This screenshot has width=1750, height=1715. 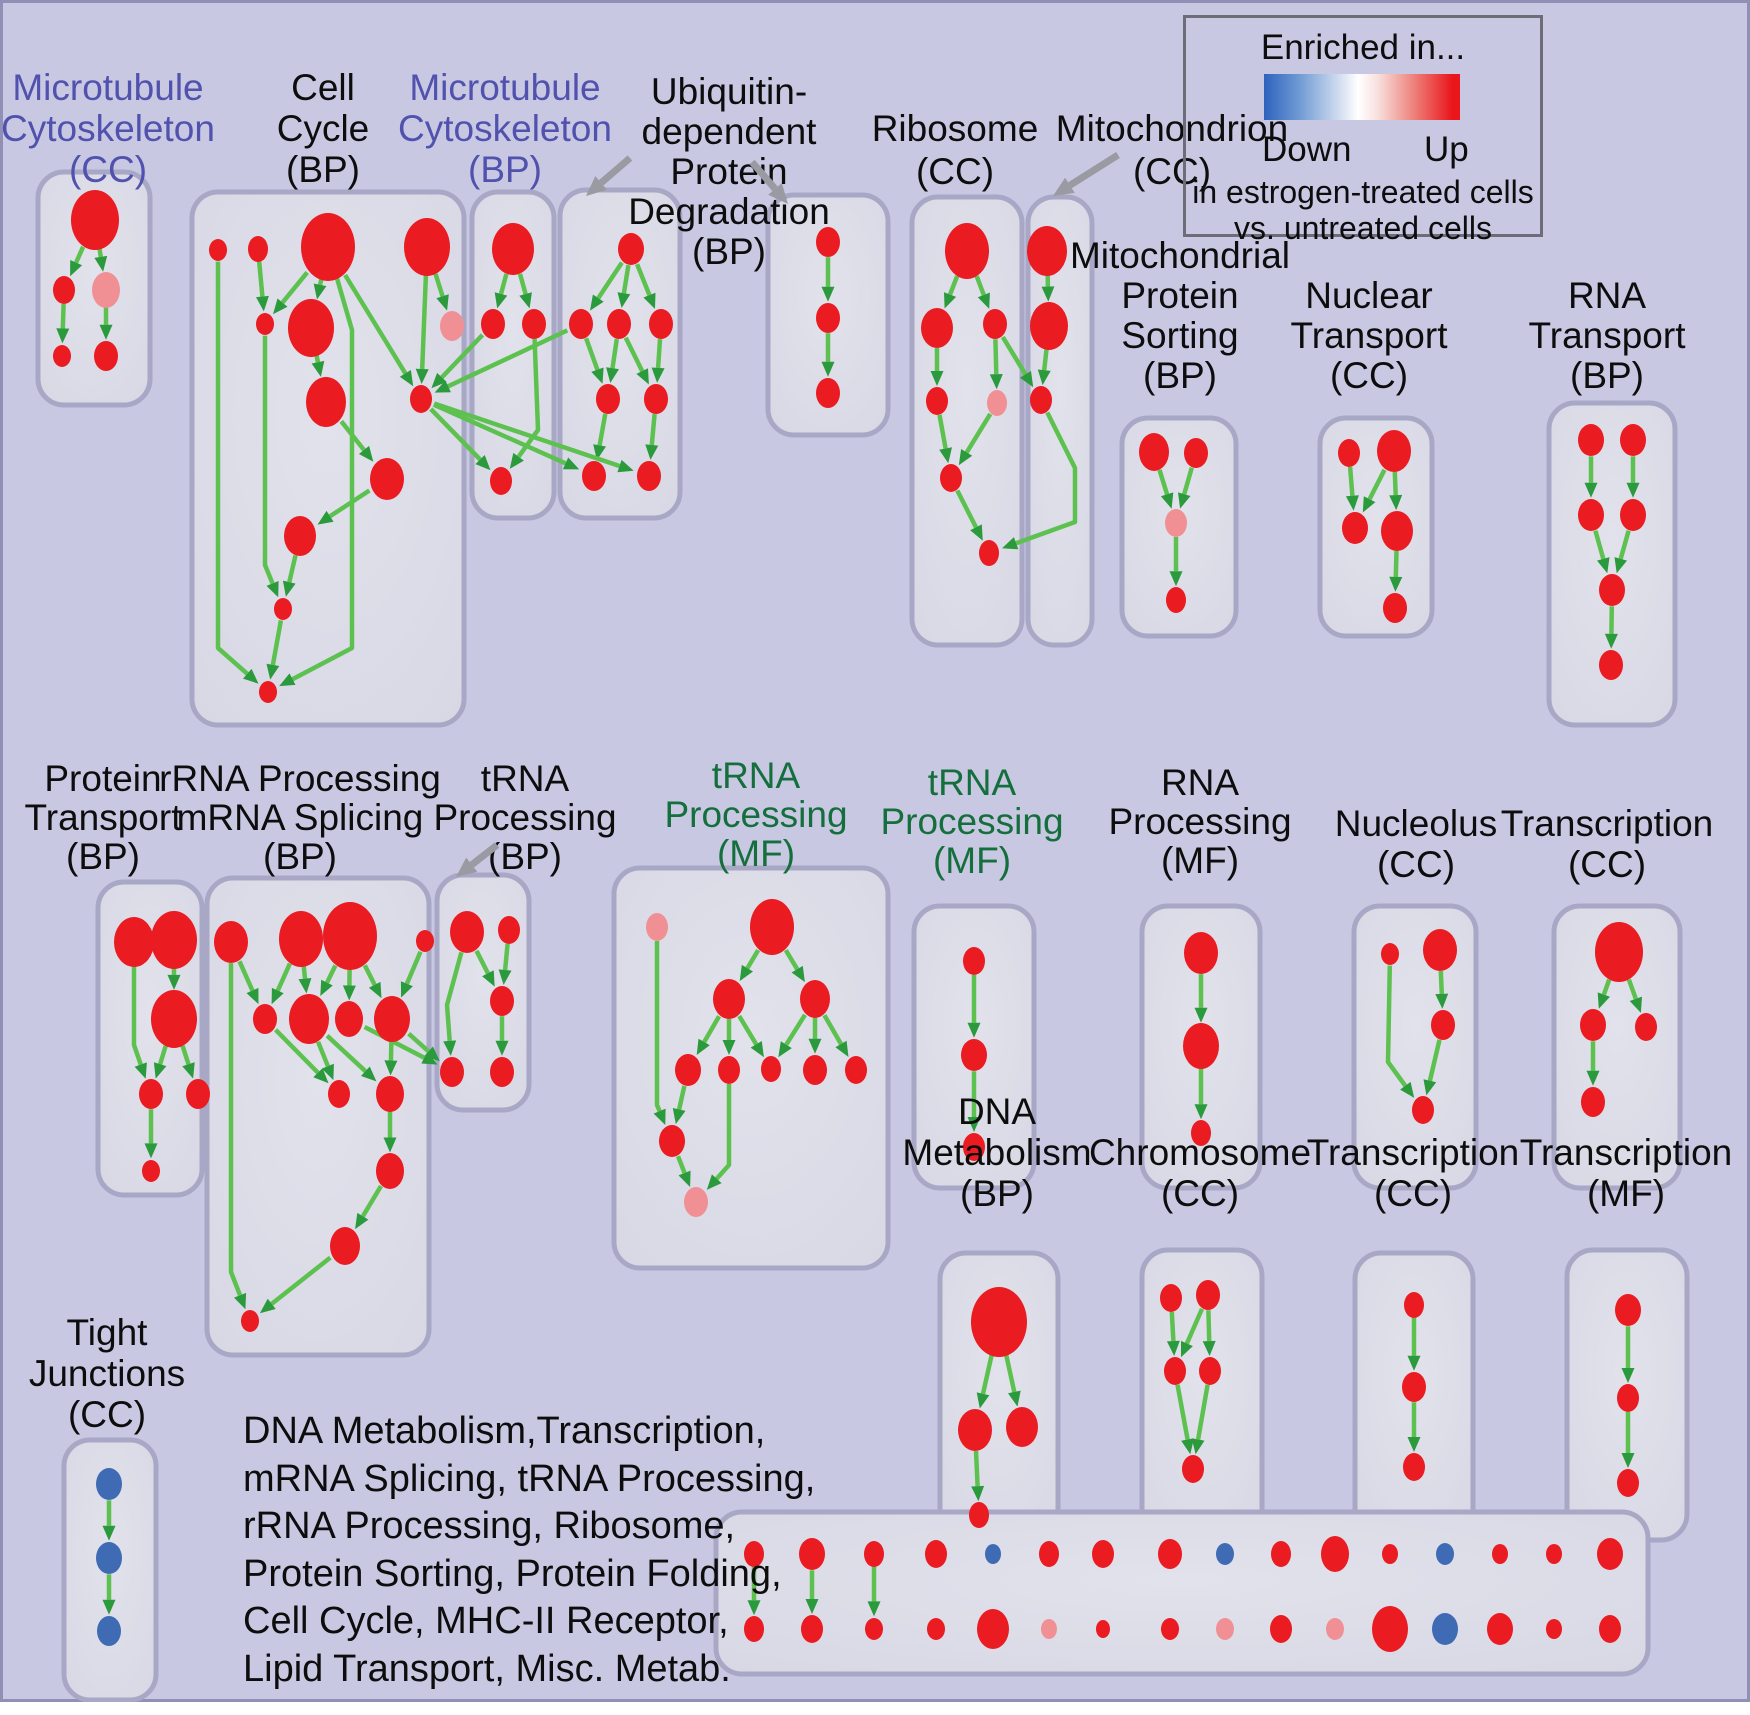 What do you see at coordinates (1369, 375) in the screenshot?
I see `cluster-label-nuclear-transport-cc: (CC)` at bounding box center [1369, 375].